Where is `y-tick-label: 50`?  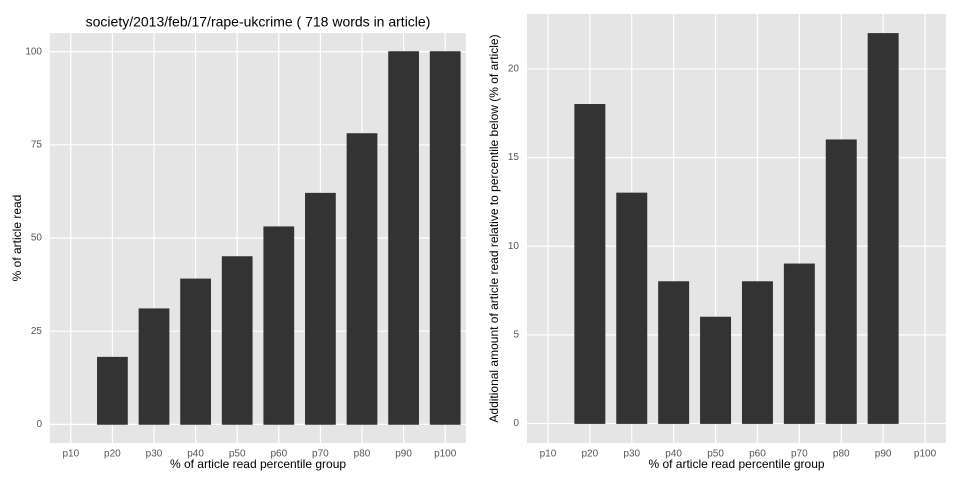
y-tick-label: 50 is located at coordinates (37, 238).